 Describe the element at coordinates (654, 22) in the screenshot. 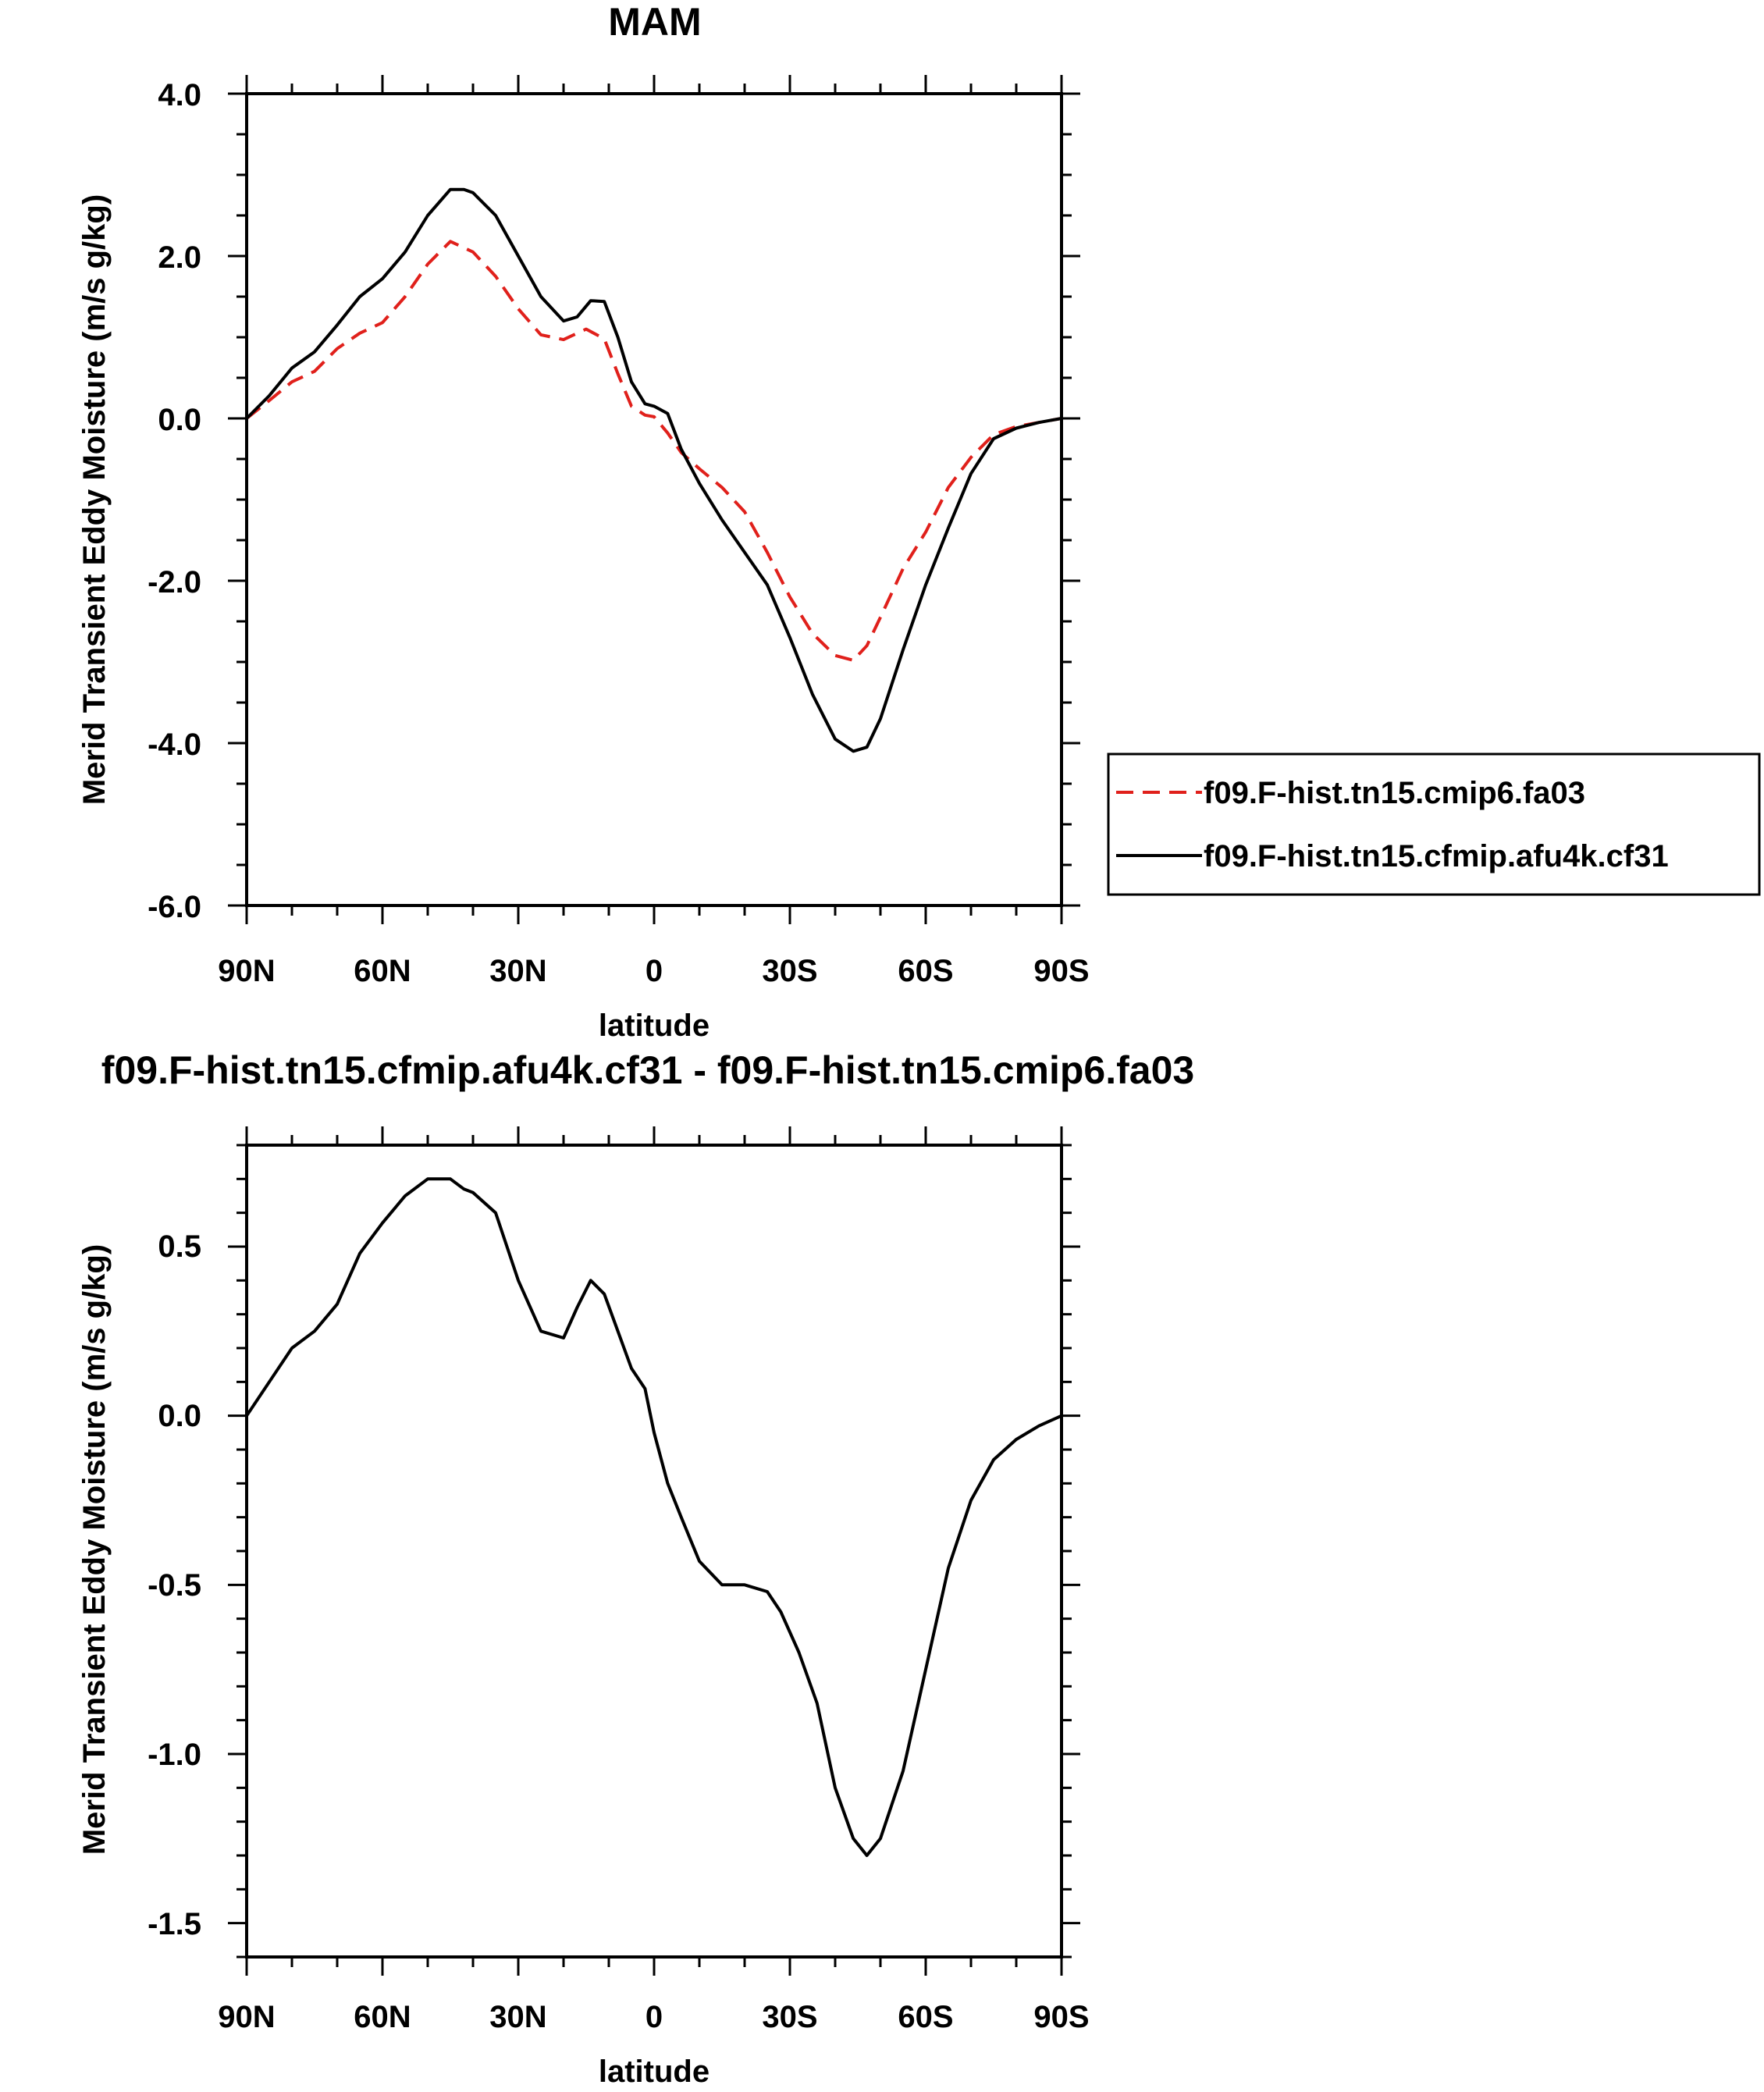

I see `top-title: MAM` at that location.